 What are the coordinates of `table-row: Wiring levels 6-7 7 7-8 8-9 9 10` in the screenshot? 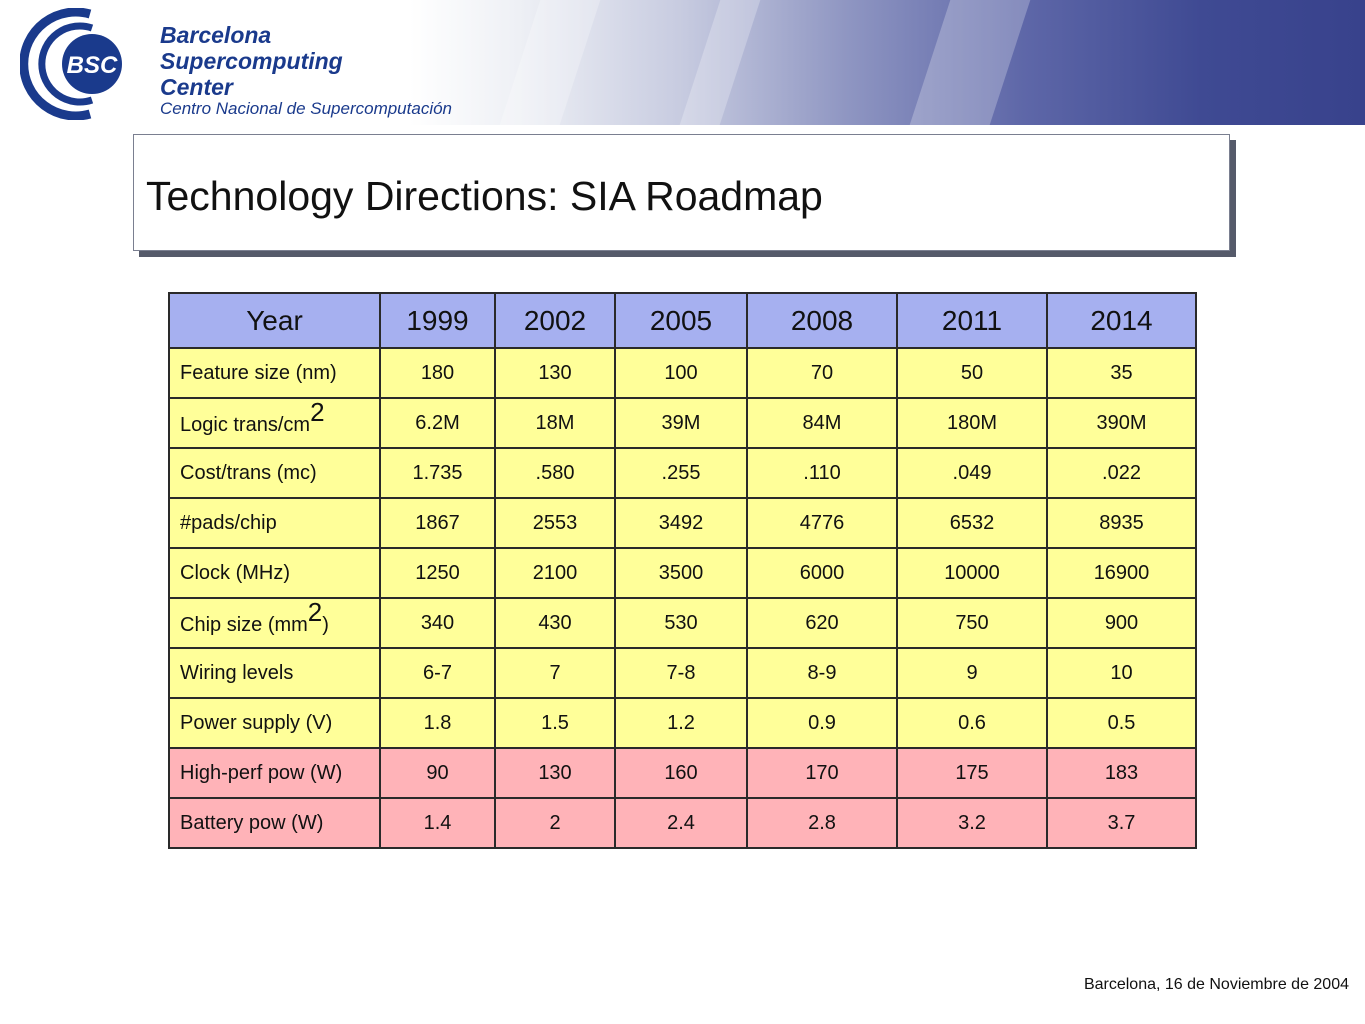 It's located at (682, 673).